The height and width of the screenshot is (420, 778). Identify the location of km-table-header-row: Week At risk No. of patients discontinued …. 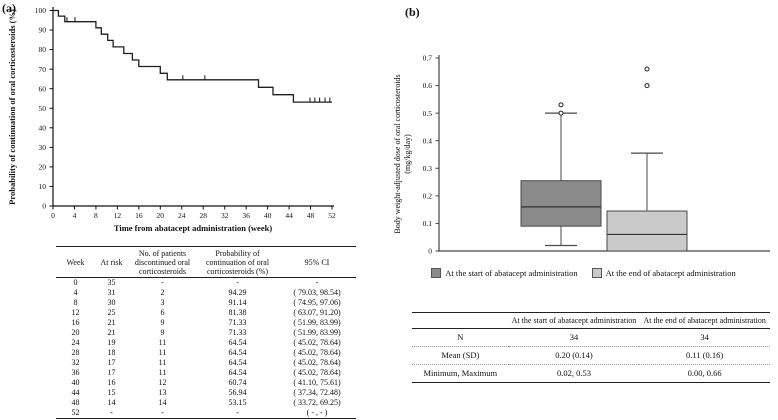
(206, 262).